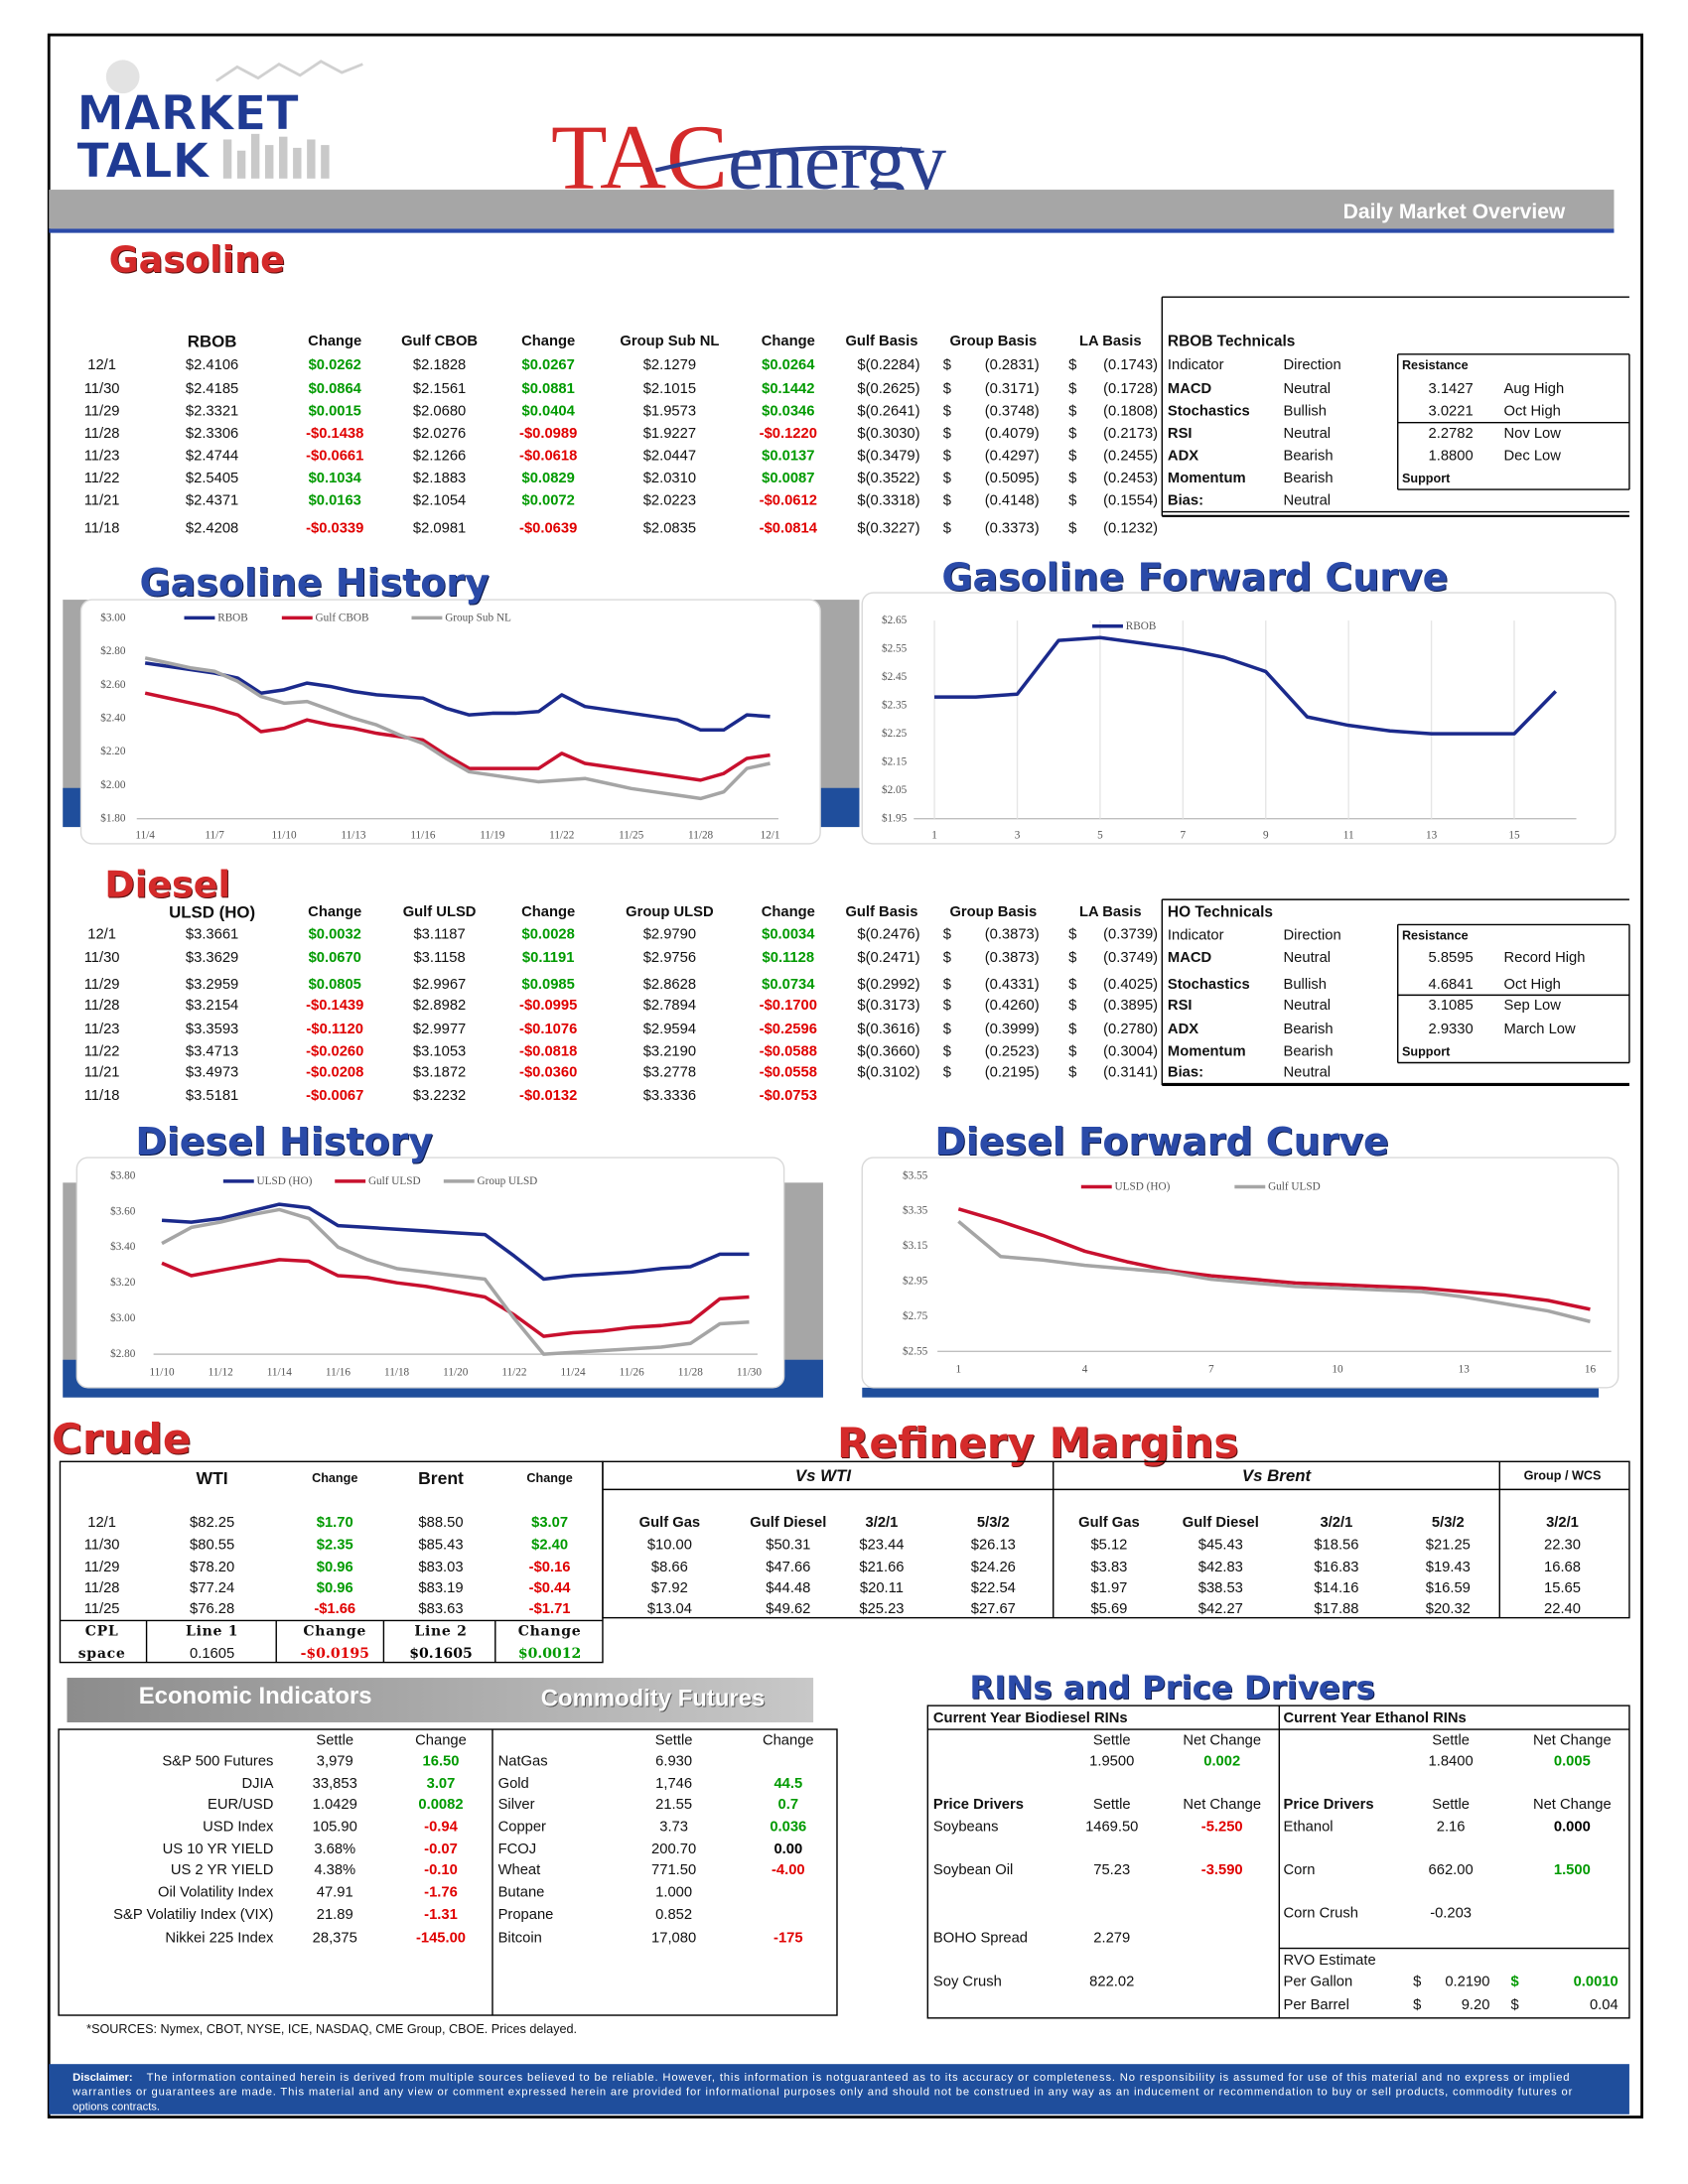 The height and width of the screenshot is (2184, 1688). Describe the element at coordinates (788, 1805) in the screenshot. I see `cell: 0.7` at that location.